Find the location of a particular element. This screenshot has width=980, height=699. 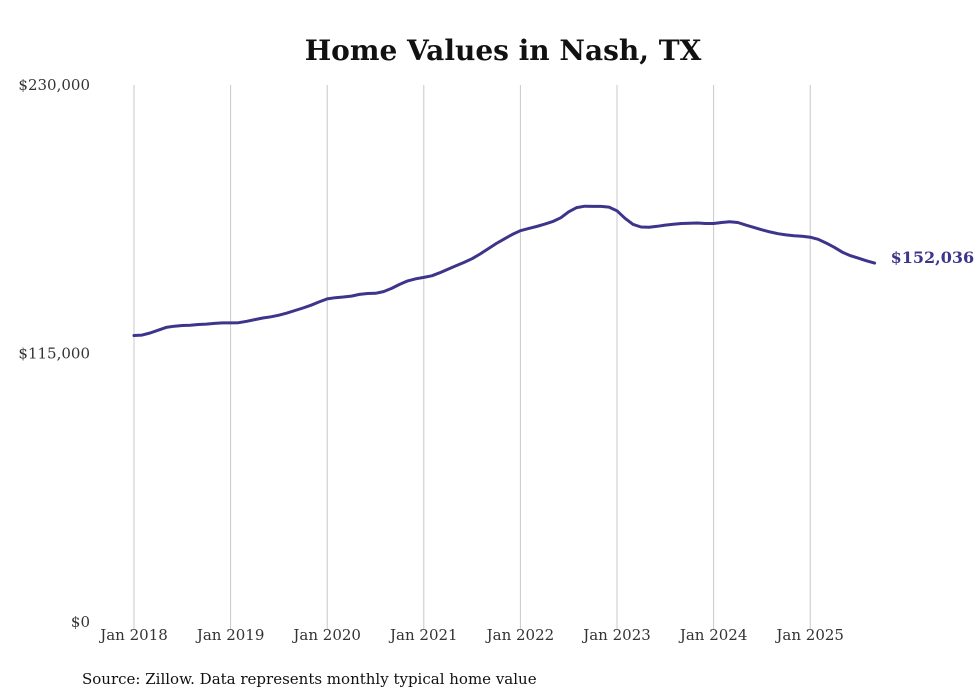

y-tick-label: $115,000 is located at coordinates (54, 354).